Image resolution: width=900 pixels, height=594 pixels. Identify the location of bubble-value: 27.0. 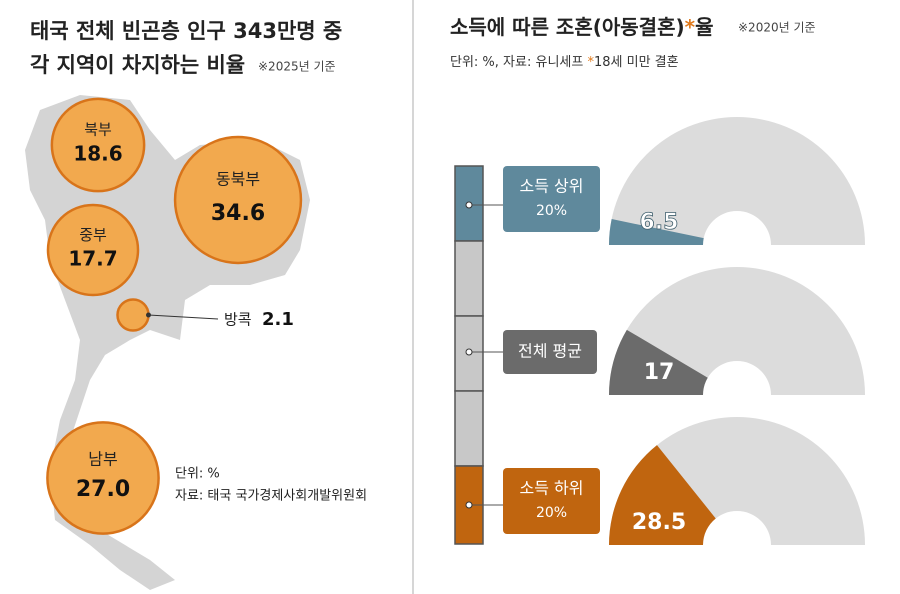
(103, 489).